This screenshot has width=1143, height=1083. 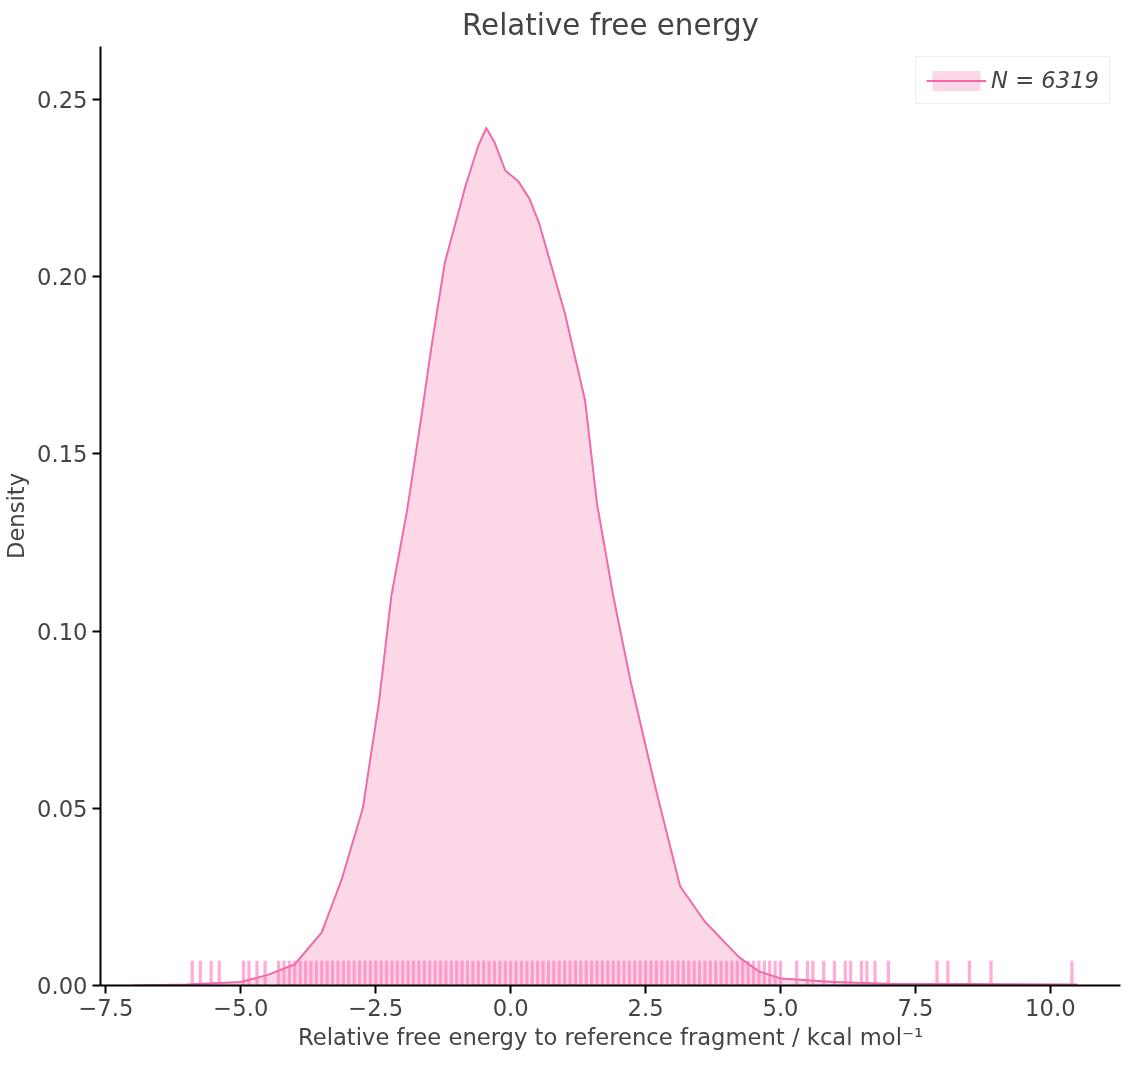 What do you see at coordinates (62, 631) in the screenshot?
I see `y-tick-label: 0.10` at bounding box center [62, 631].